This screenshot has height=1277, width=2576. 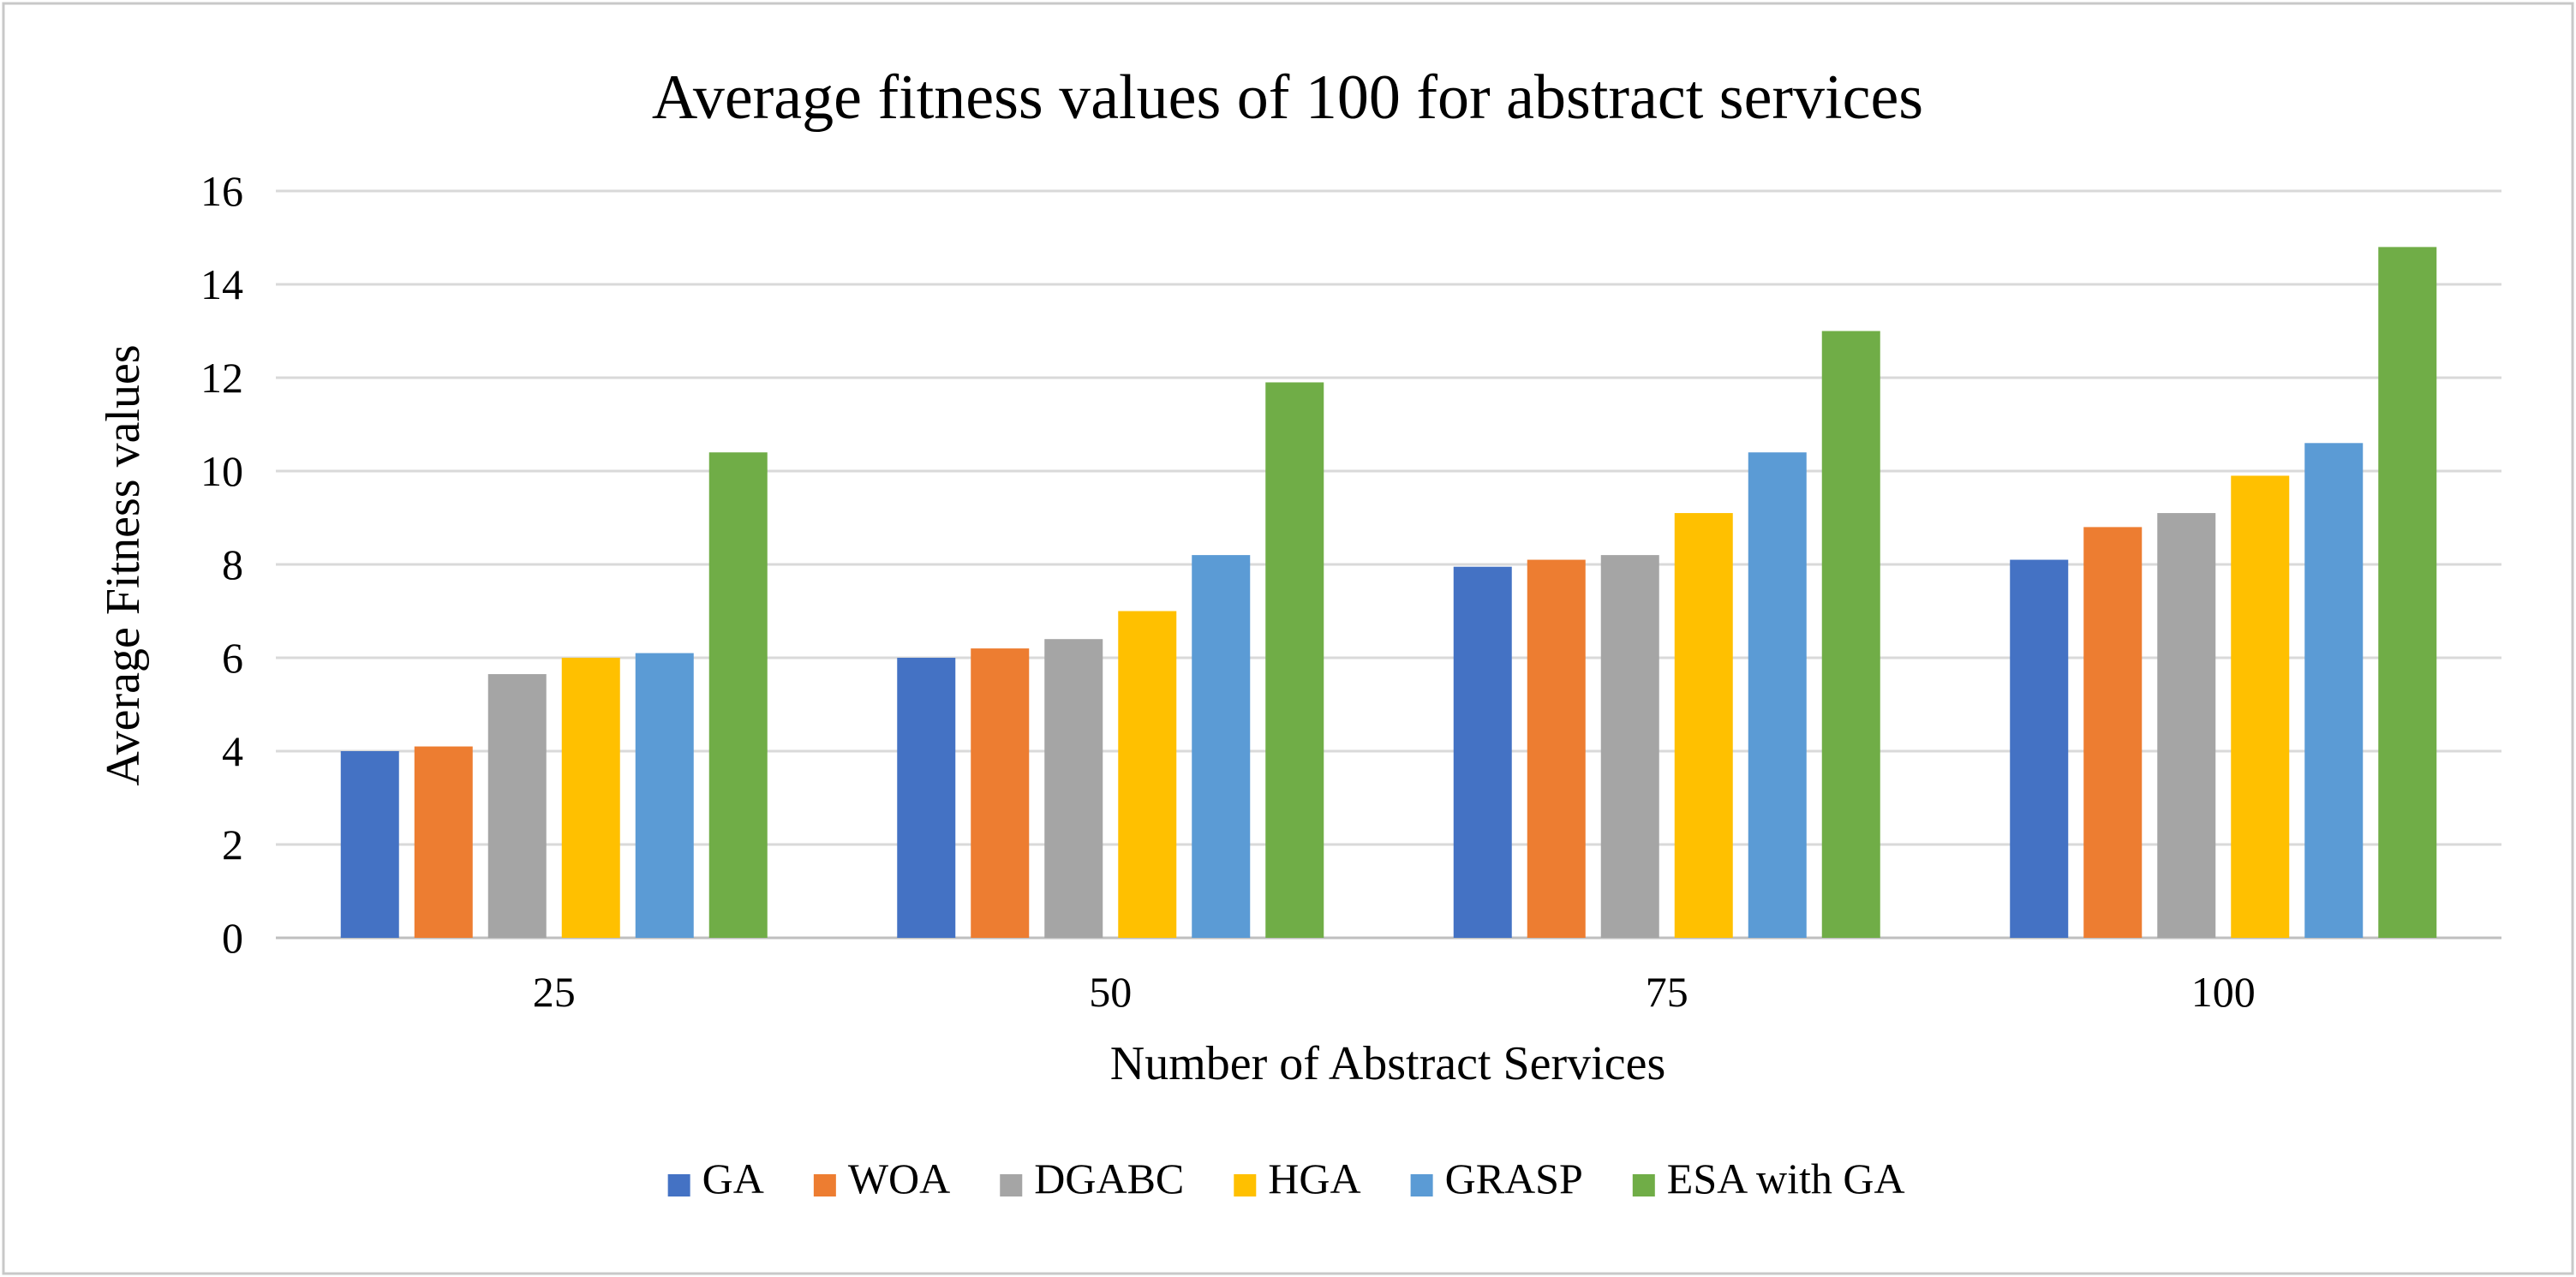 What do you see at coordinates (124, 564) in the screenshot?
I see `y-axis-title: Average Fitness values` at bounding box center [124, 564].